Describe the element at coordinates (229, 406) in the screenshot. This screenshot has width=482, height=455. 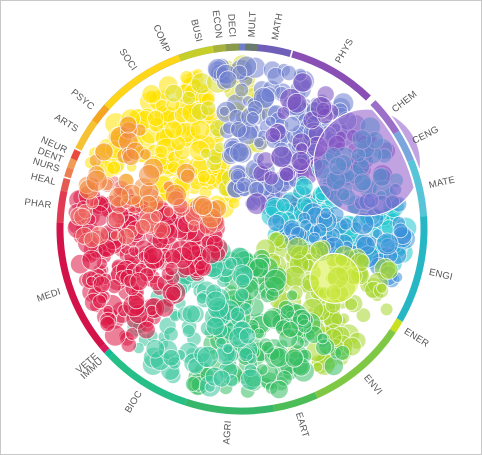
I see `ring-segment-agri` at that location.